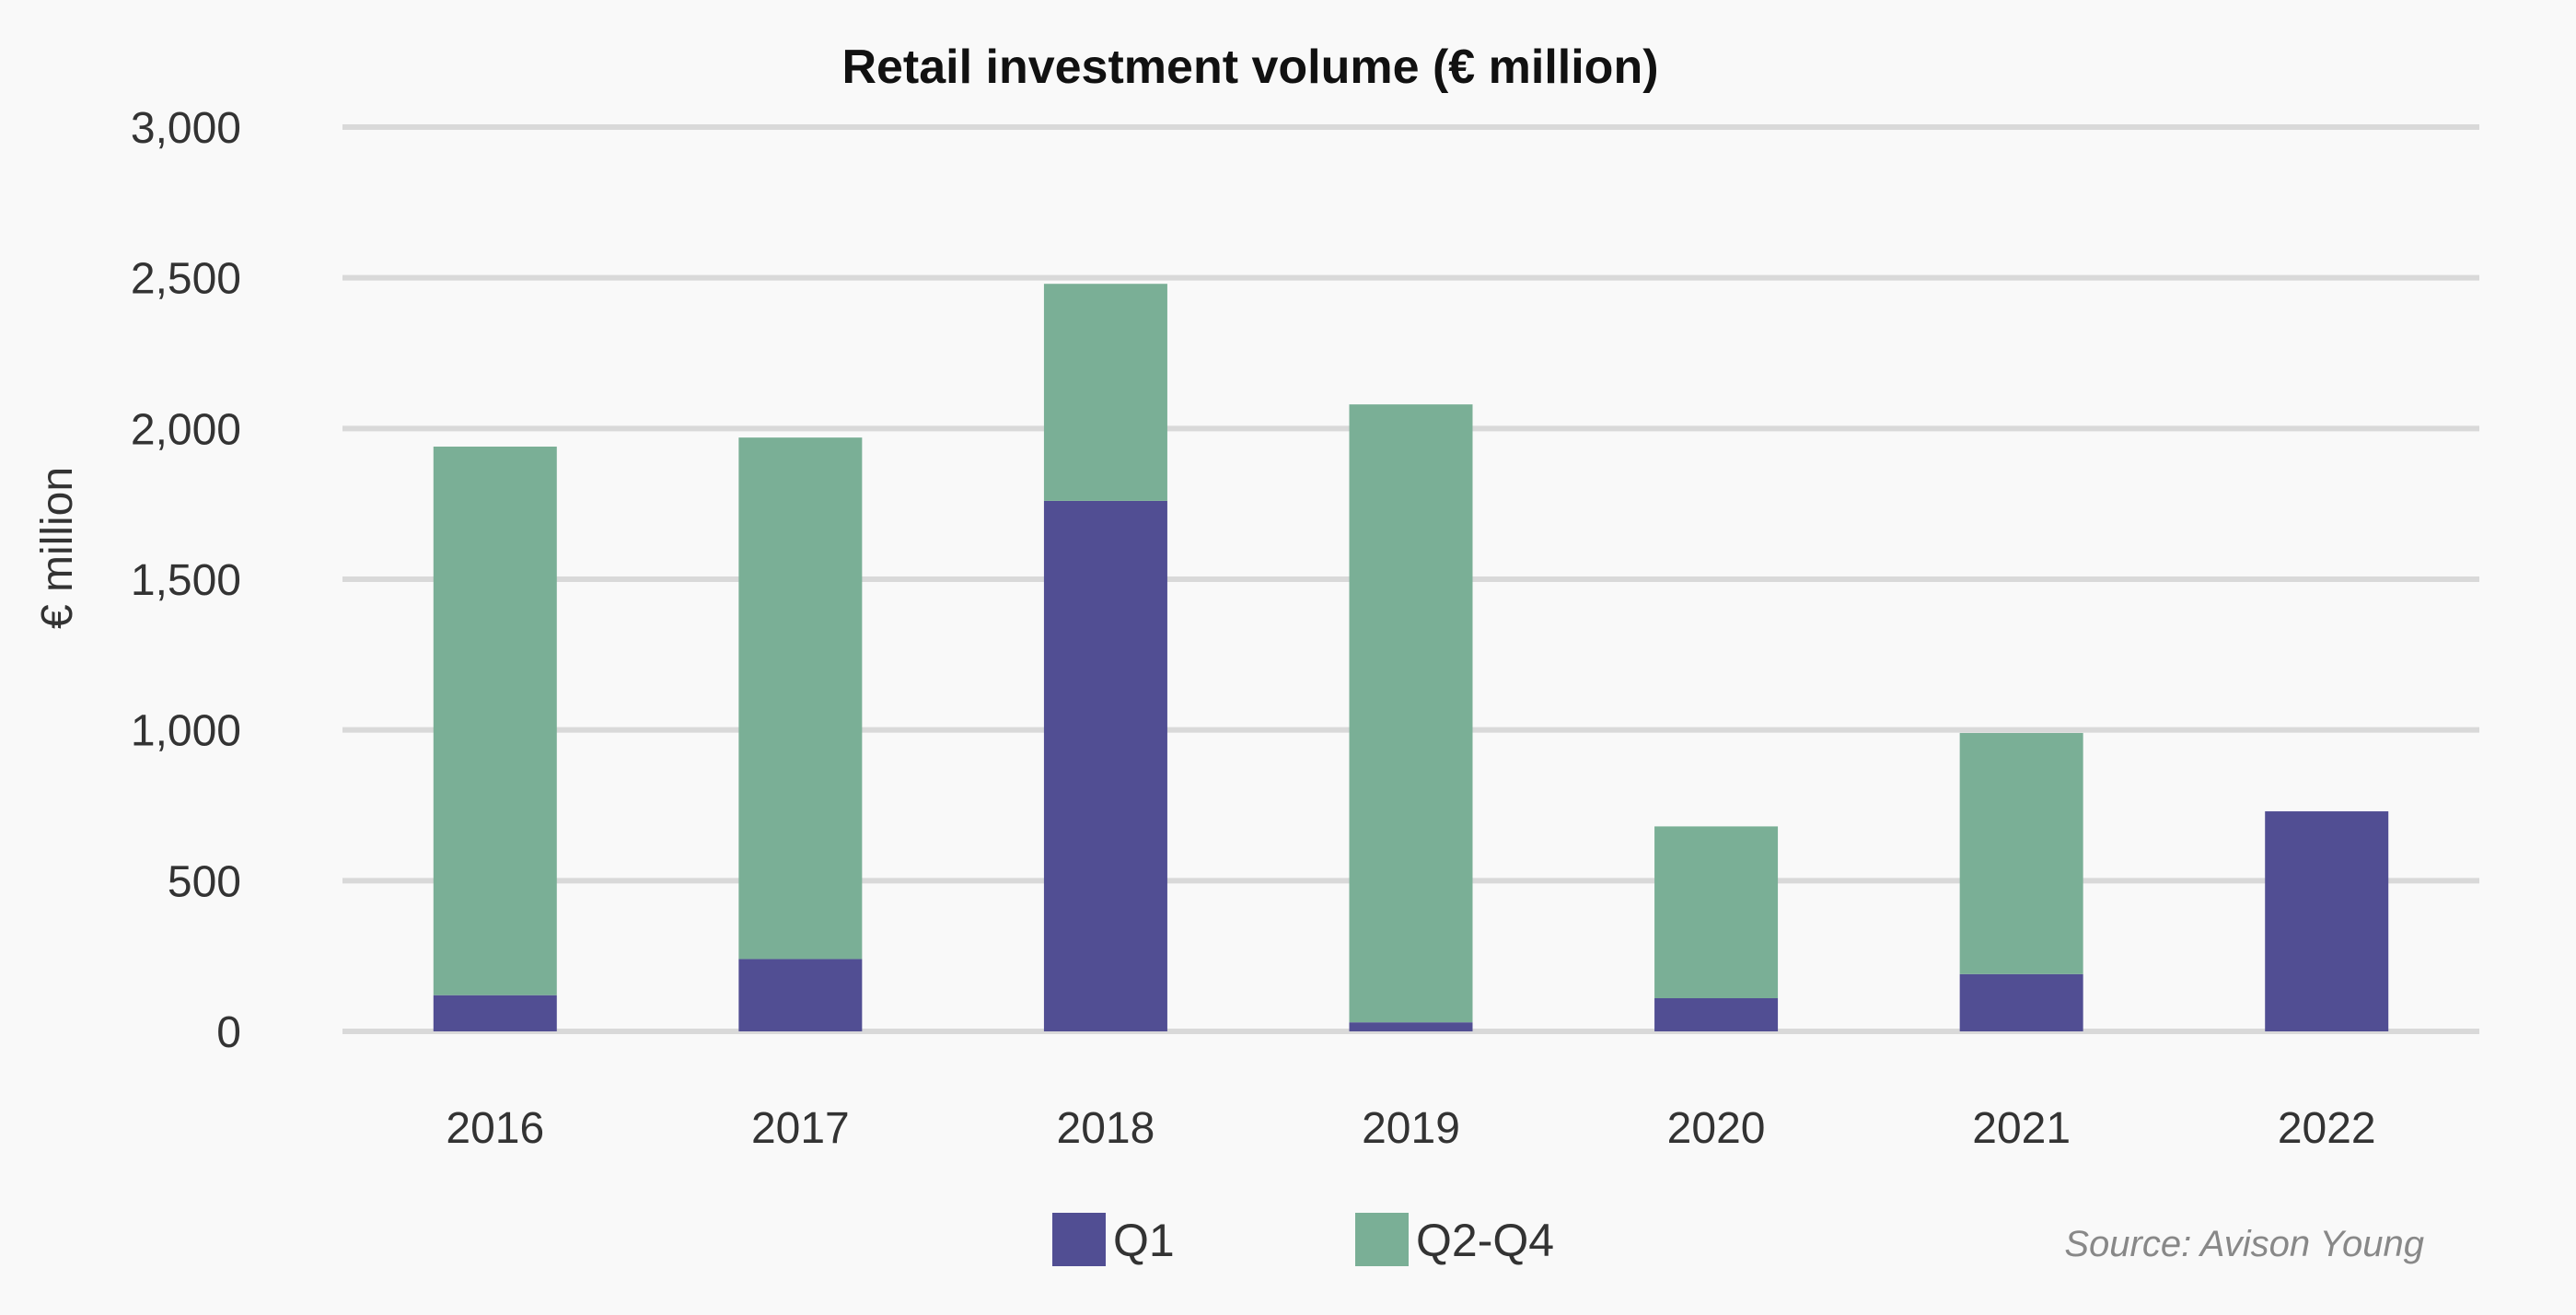 Image resolution: width=2576 pixels, height=1315 pixels. What do you see at coordinates (2327, 921) in the screenshot?
I see `bar-q1-2022` at bounding box center [2327, 921].